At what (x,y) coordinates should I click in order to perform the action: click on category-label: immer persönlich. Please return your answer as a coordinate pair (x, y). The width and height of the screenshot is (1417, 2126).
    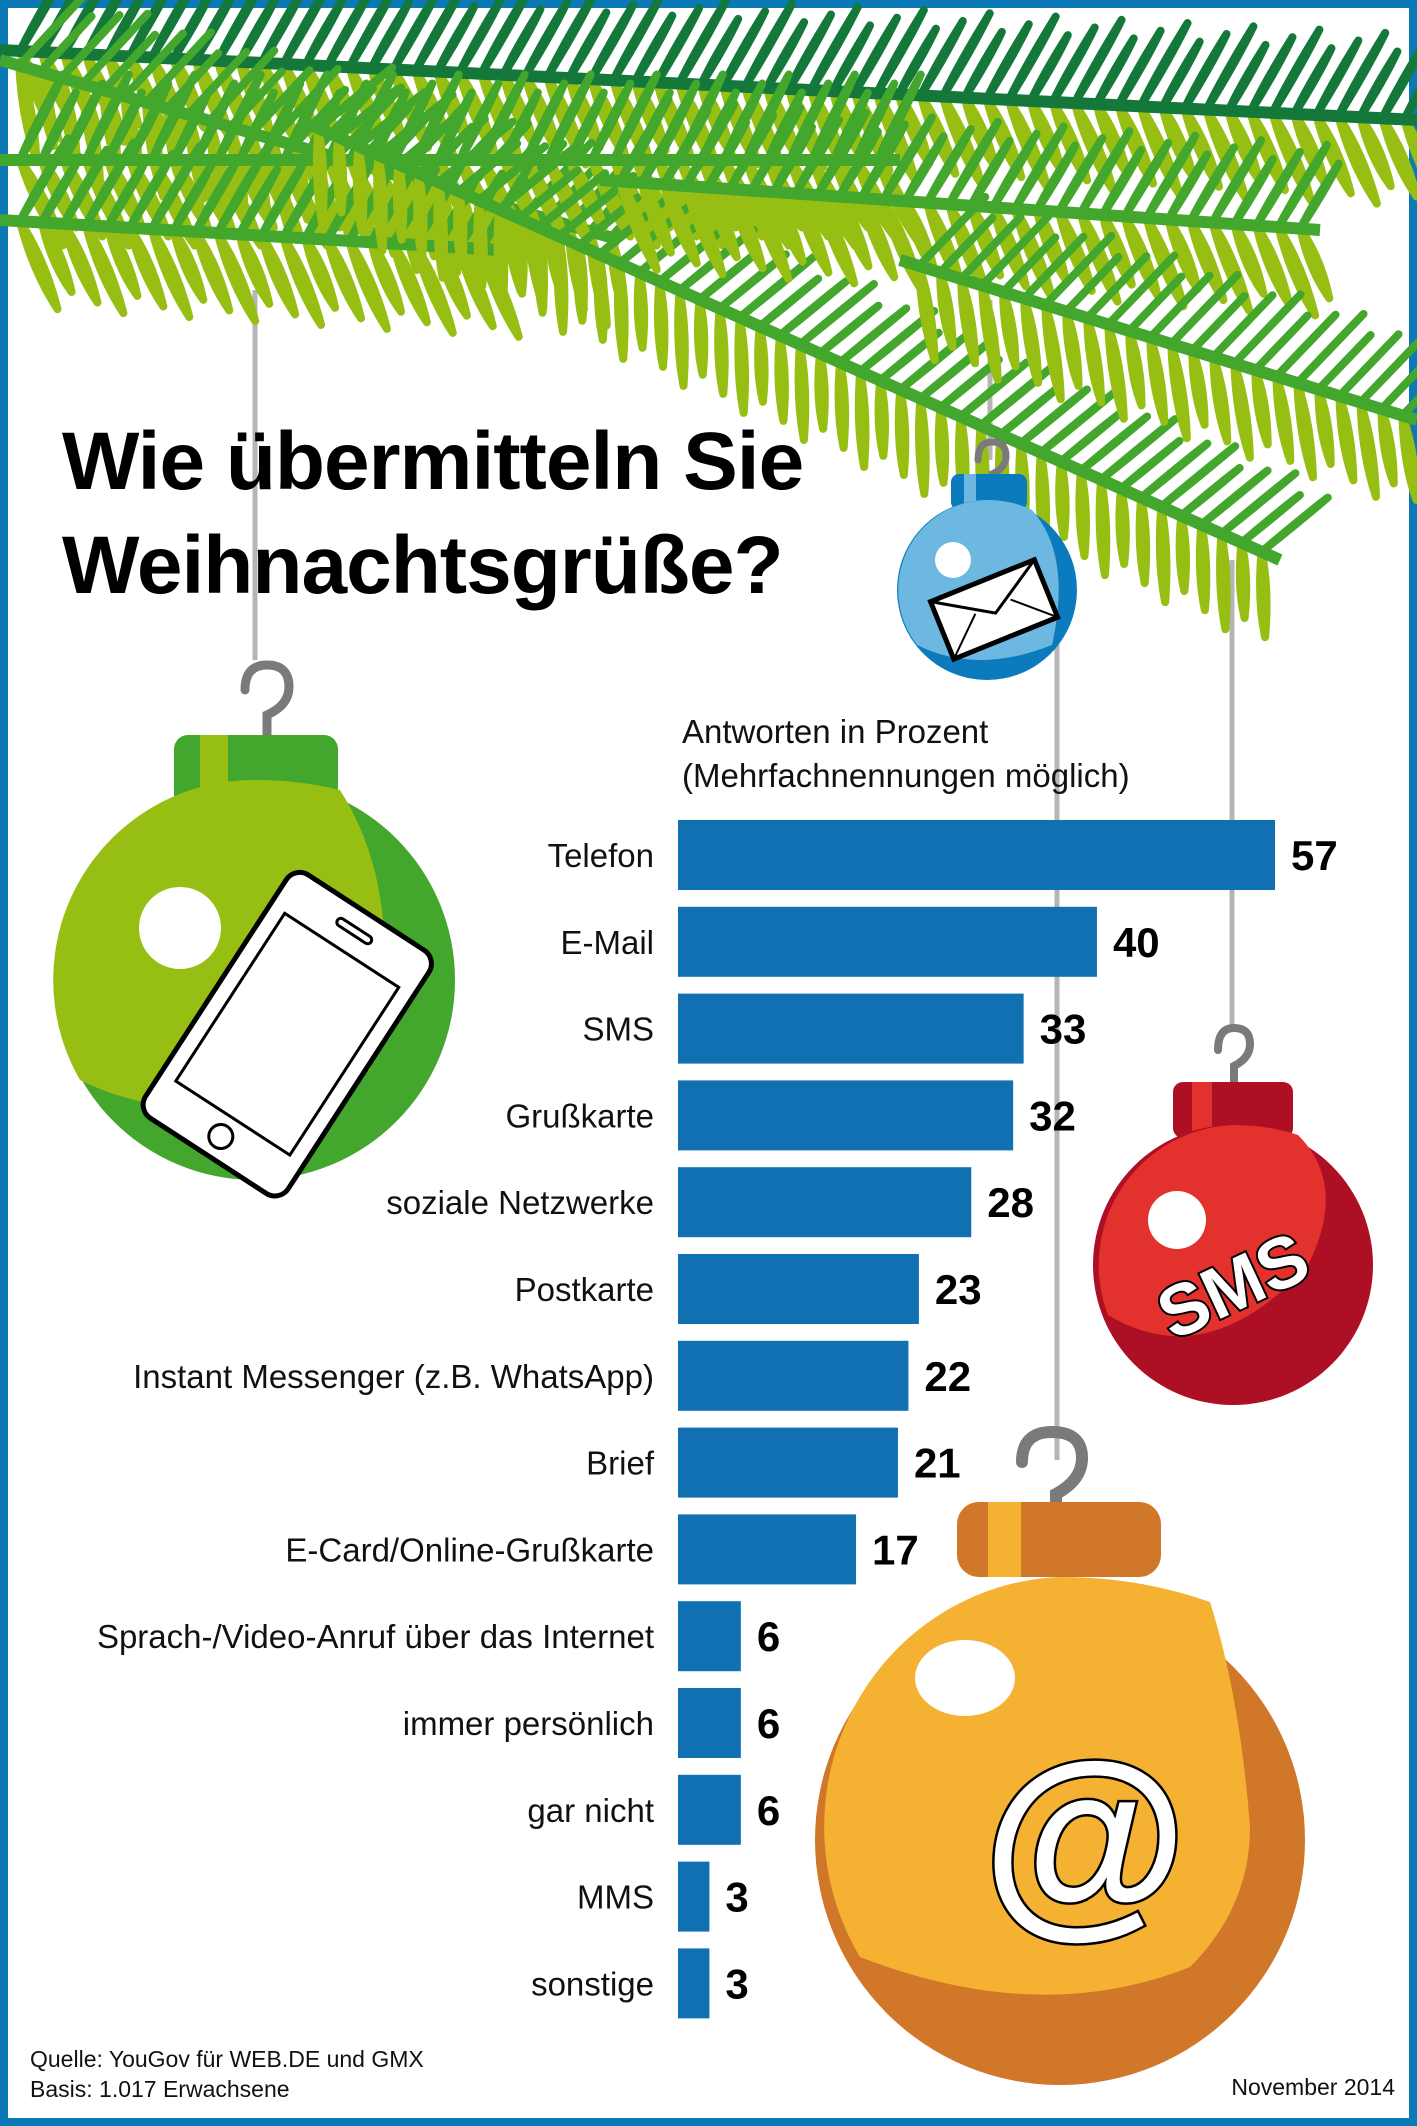
    Looking at the image, I should click on (528, 1723).